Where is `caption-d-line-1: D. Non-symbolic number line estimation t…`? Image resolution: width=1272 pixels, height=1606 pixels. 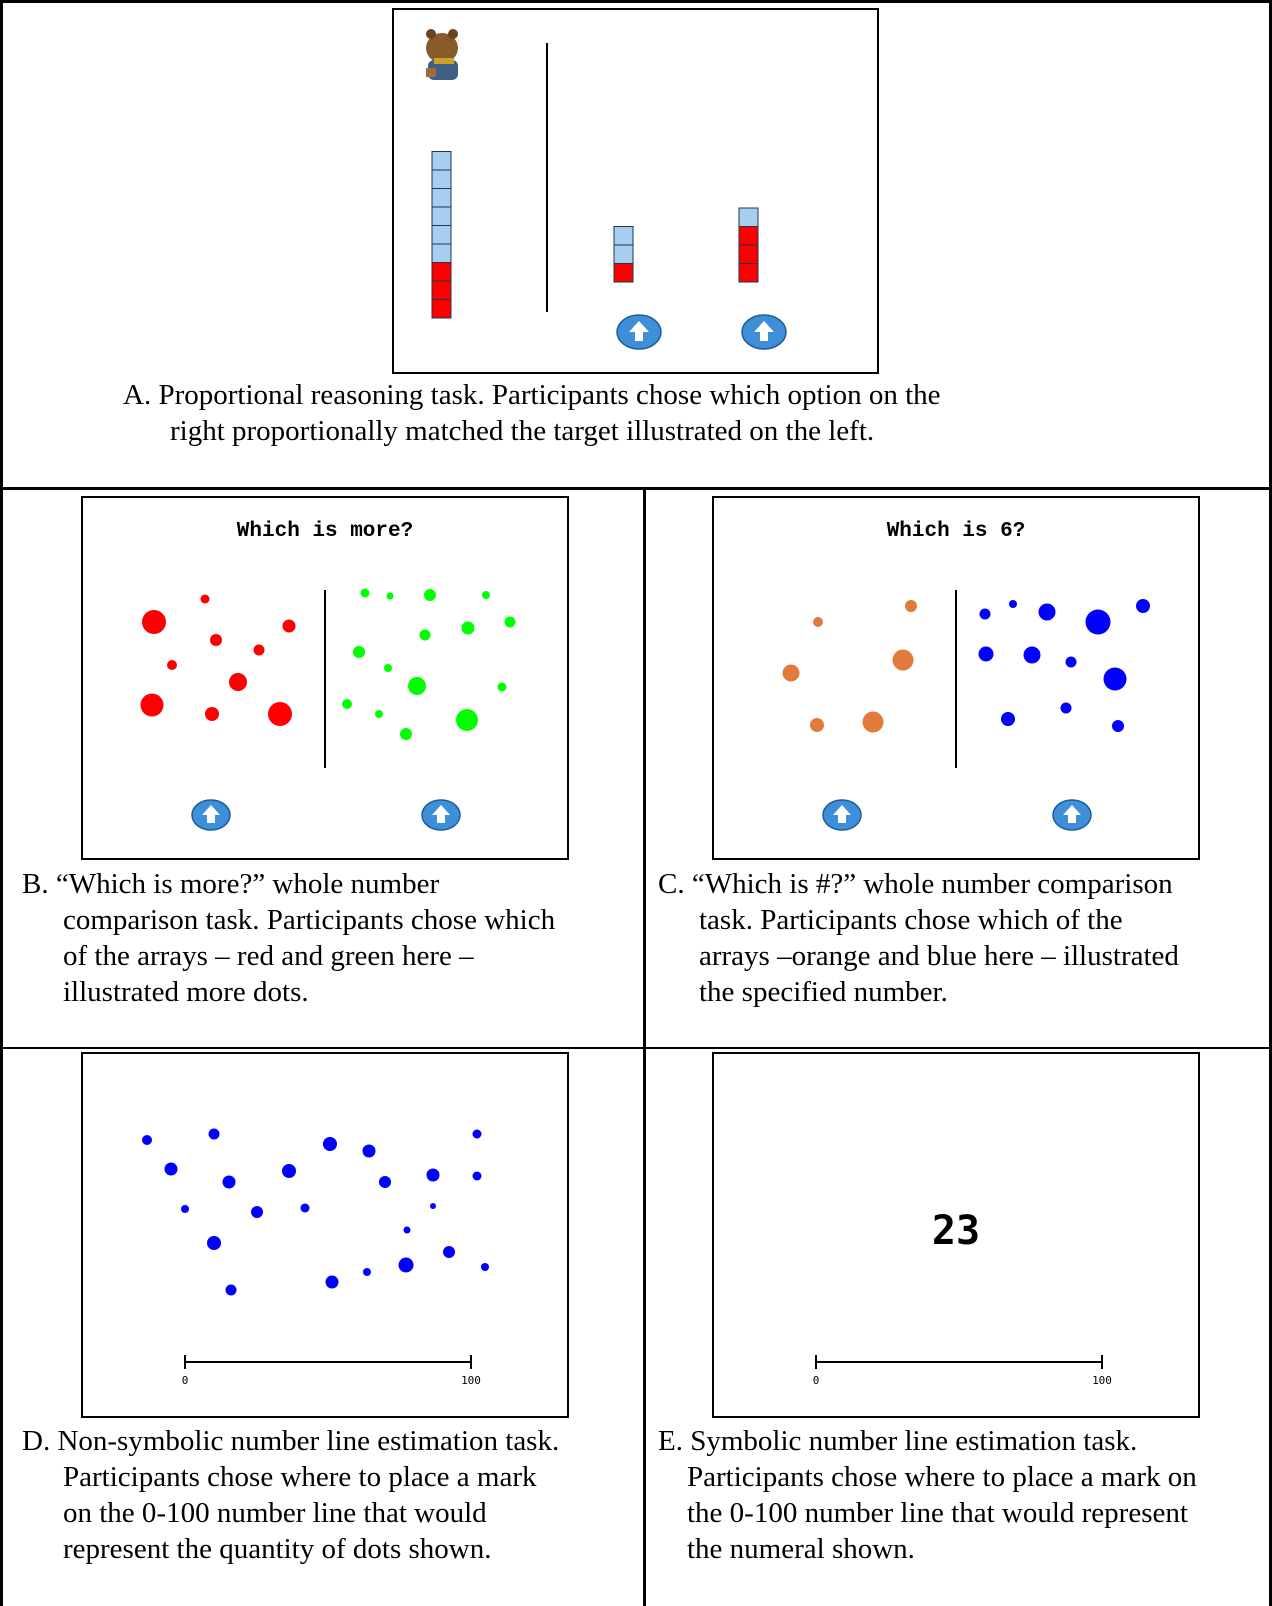
caption-d-line-1: D. Non-symbolic number line estimation t… is located at coordinates (291, 1441).